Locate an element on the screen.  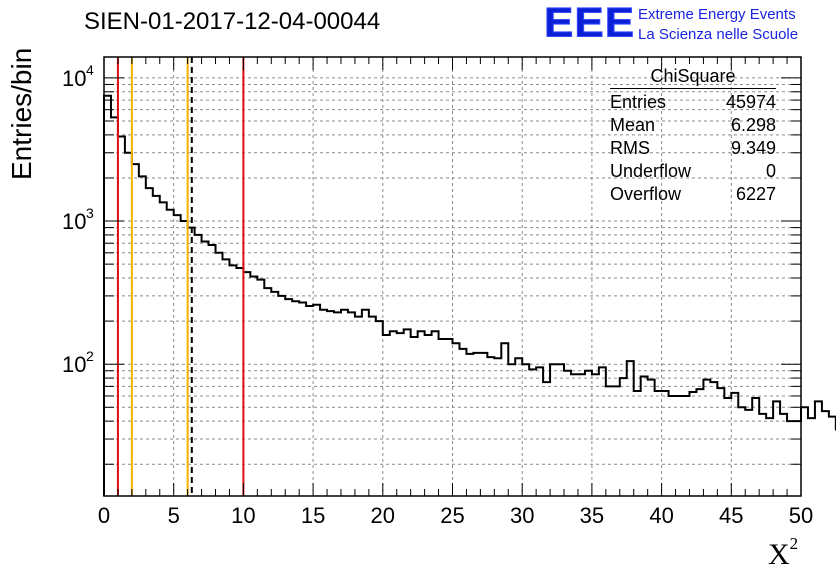
stats-label: RMS is located at coordinates (630, 148).